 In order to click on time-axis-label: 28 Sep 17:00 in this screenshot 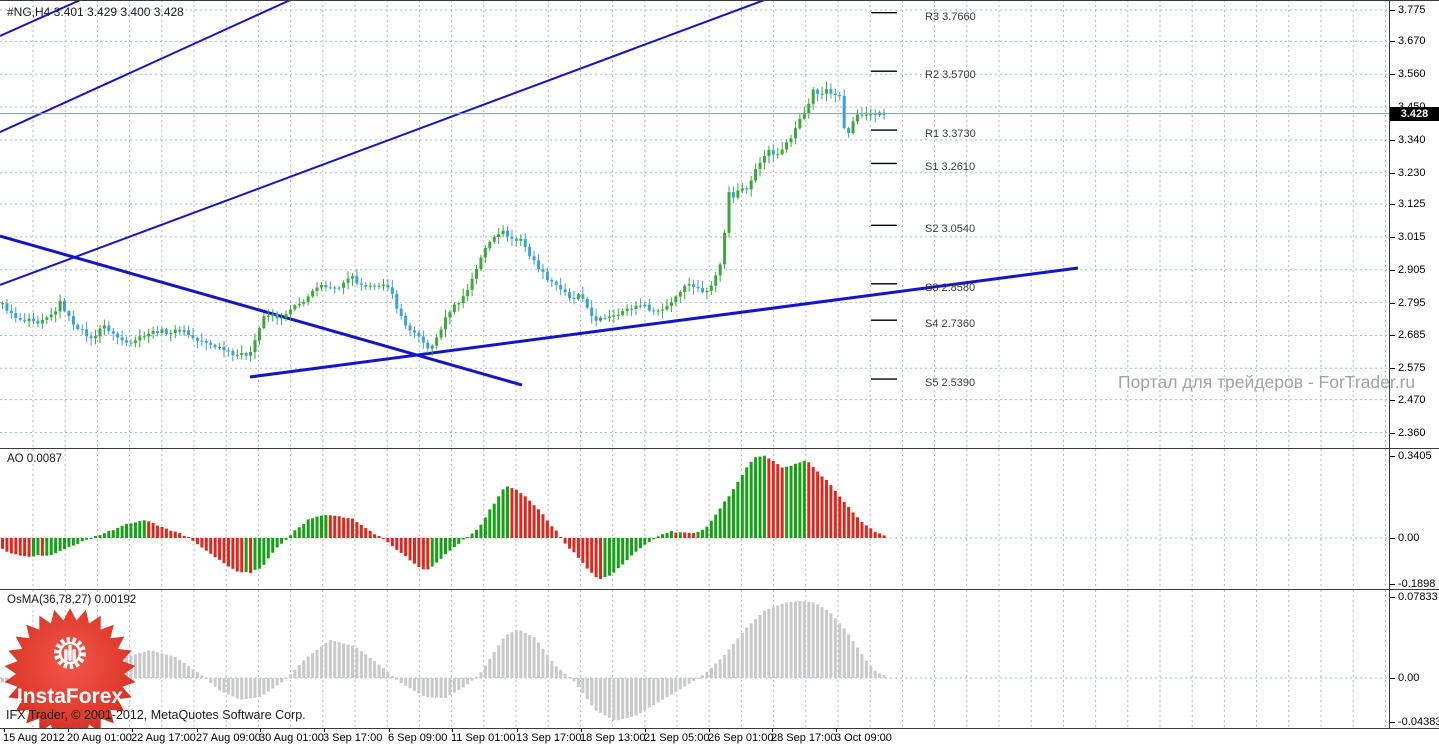, I will do `click(804, 738)`.